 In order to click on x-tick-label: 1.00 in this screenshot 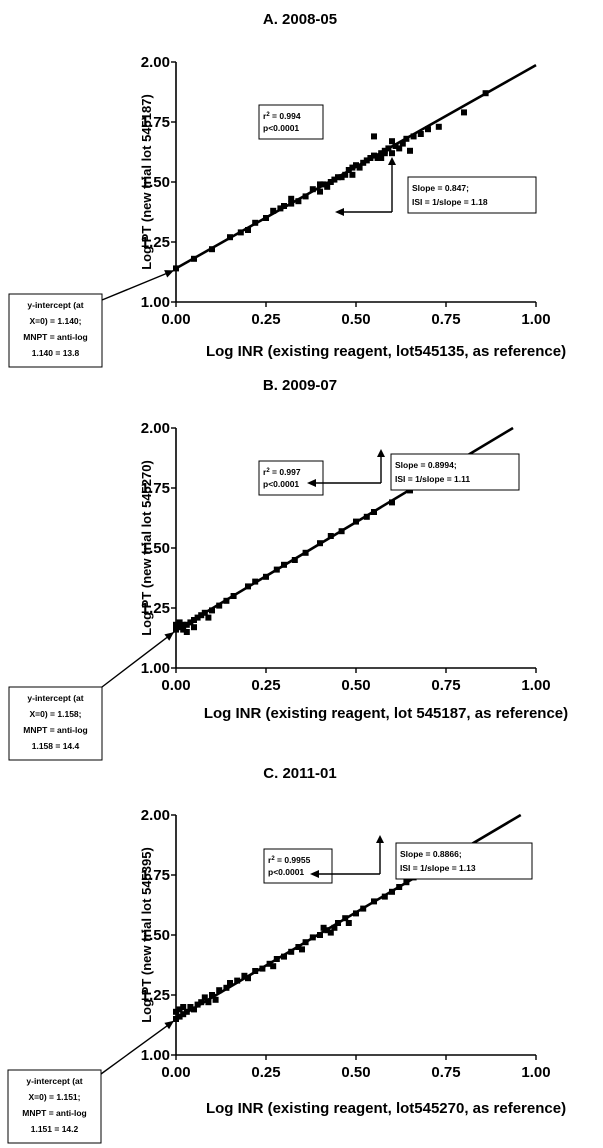, I will do `click(535, 319)`.